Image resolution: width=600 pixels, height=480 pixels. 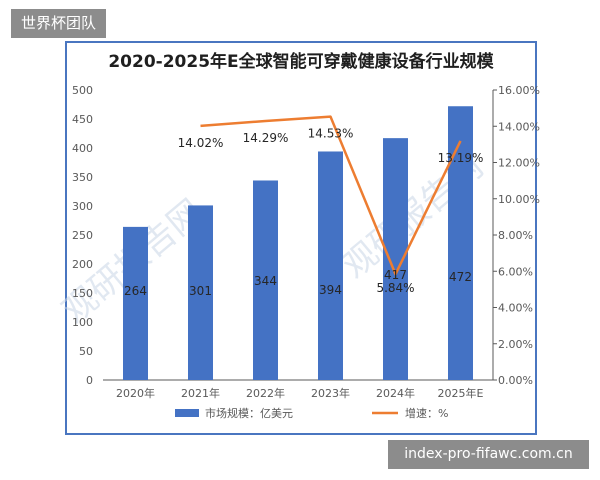 What do you see at coordinates (519, 163) in the screenshot?
I see `y2-tick-label: 12.00%` at bounding box center [519, 163].